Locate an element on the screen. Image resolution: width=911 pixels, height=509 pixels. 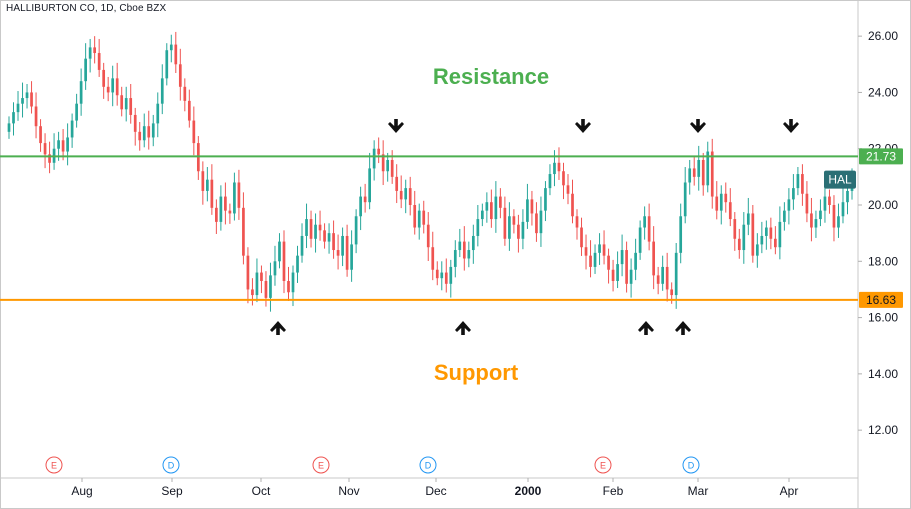
resistance-price-tag is located at coordinates (881, 156).